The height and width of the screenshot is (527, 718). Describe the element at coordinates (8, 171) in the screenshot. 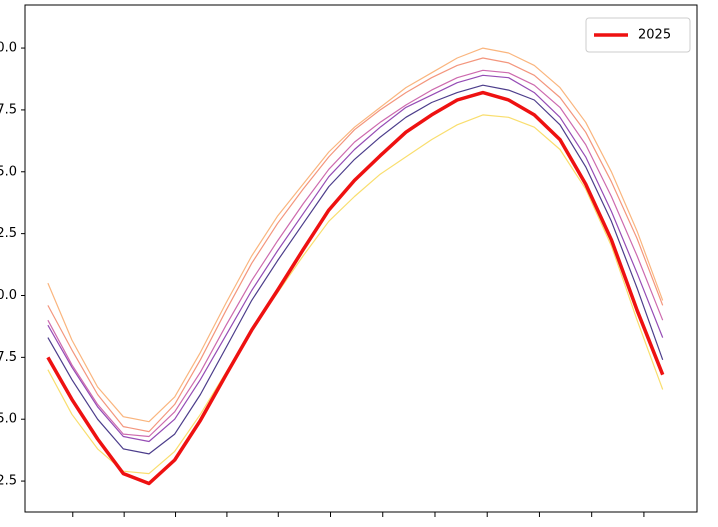

I see `y-tick-label: 15.0` at that location.